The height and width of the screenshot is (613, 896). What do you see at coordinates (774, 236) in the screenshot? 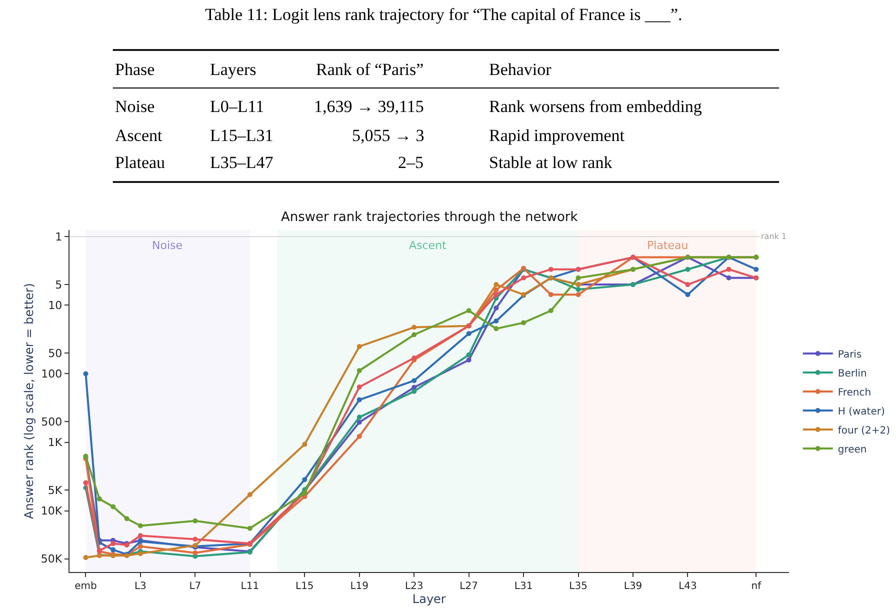
I see `ref-line-label: rank 1` at bounding box center [774, 236].